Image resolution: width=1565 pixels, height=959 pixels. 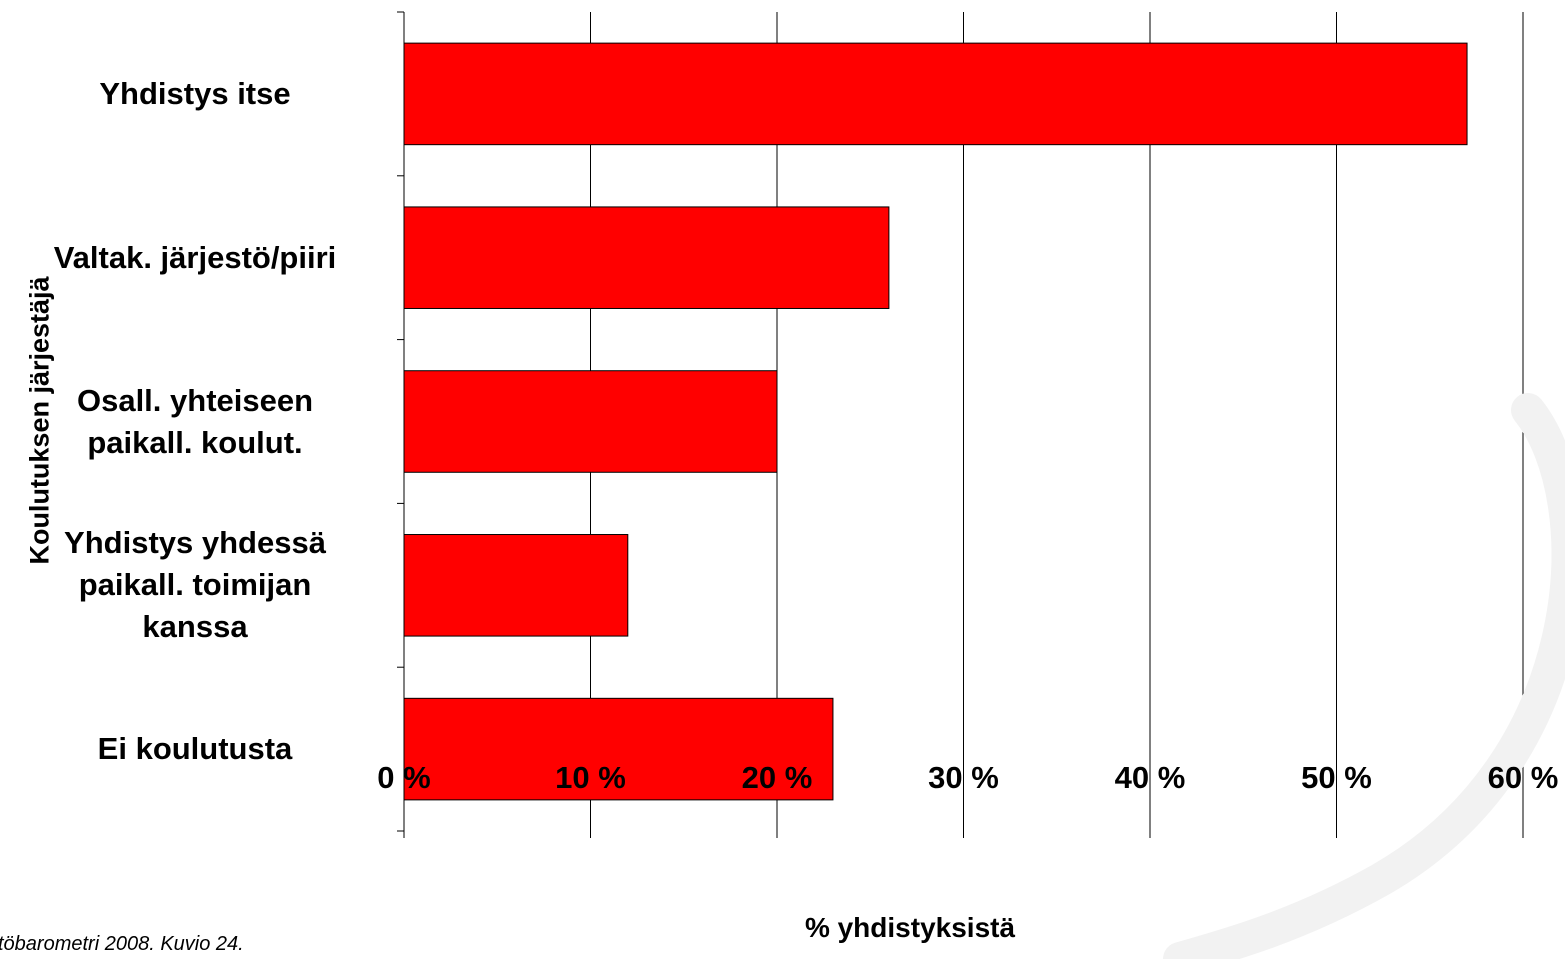 I want to click on category-label: Osall. yhteiseen paikall. koulut., so click(x=195, y=421).